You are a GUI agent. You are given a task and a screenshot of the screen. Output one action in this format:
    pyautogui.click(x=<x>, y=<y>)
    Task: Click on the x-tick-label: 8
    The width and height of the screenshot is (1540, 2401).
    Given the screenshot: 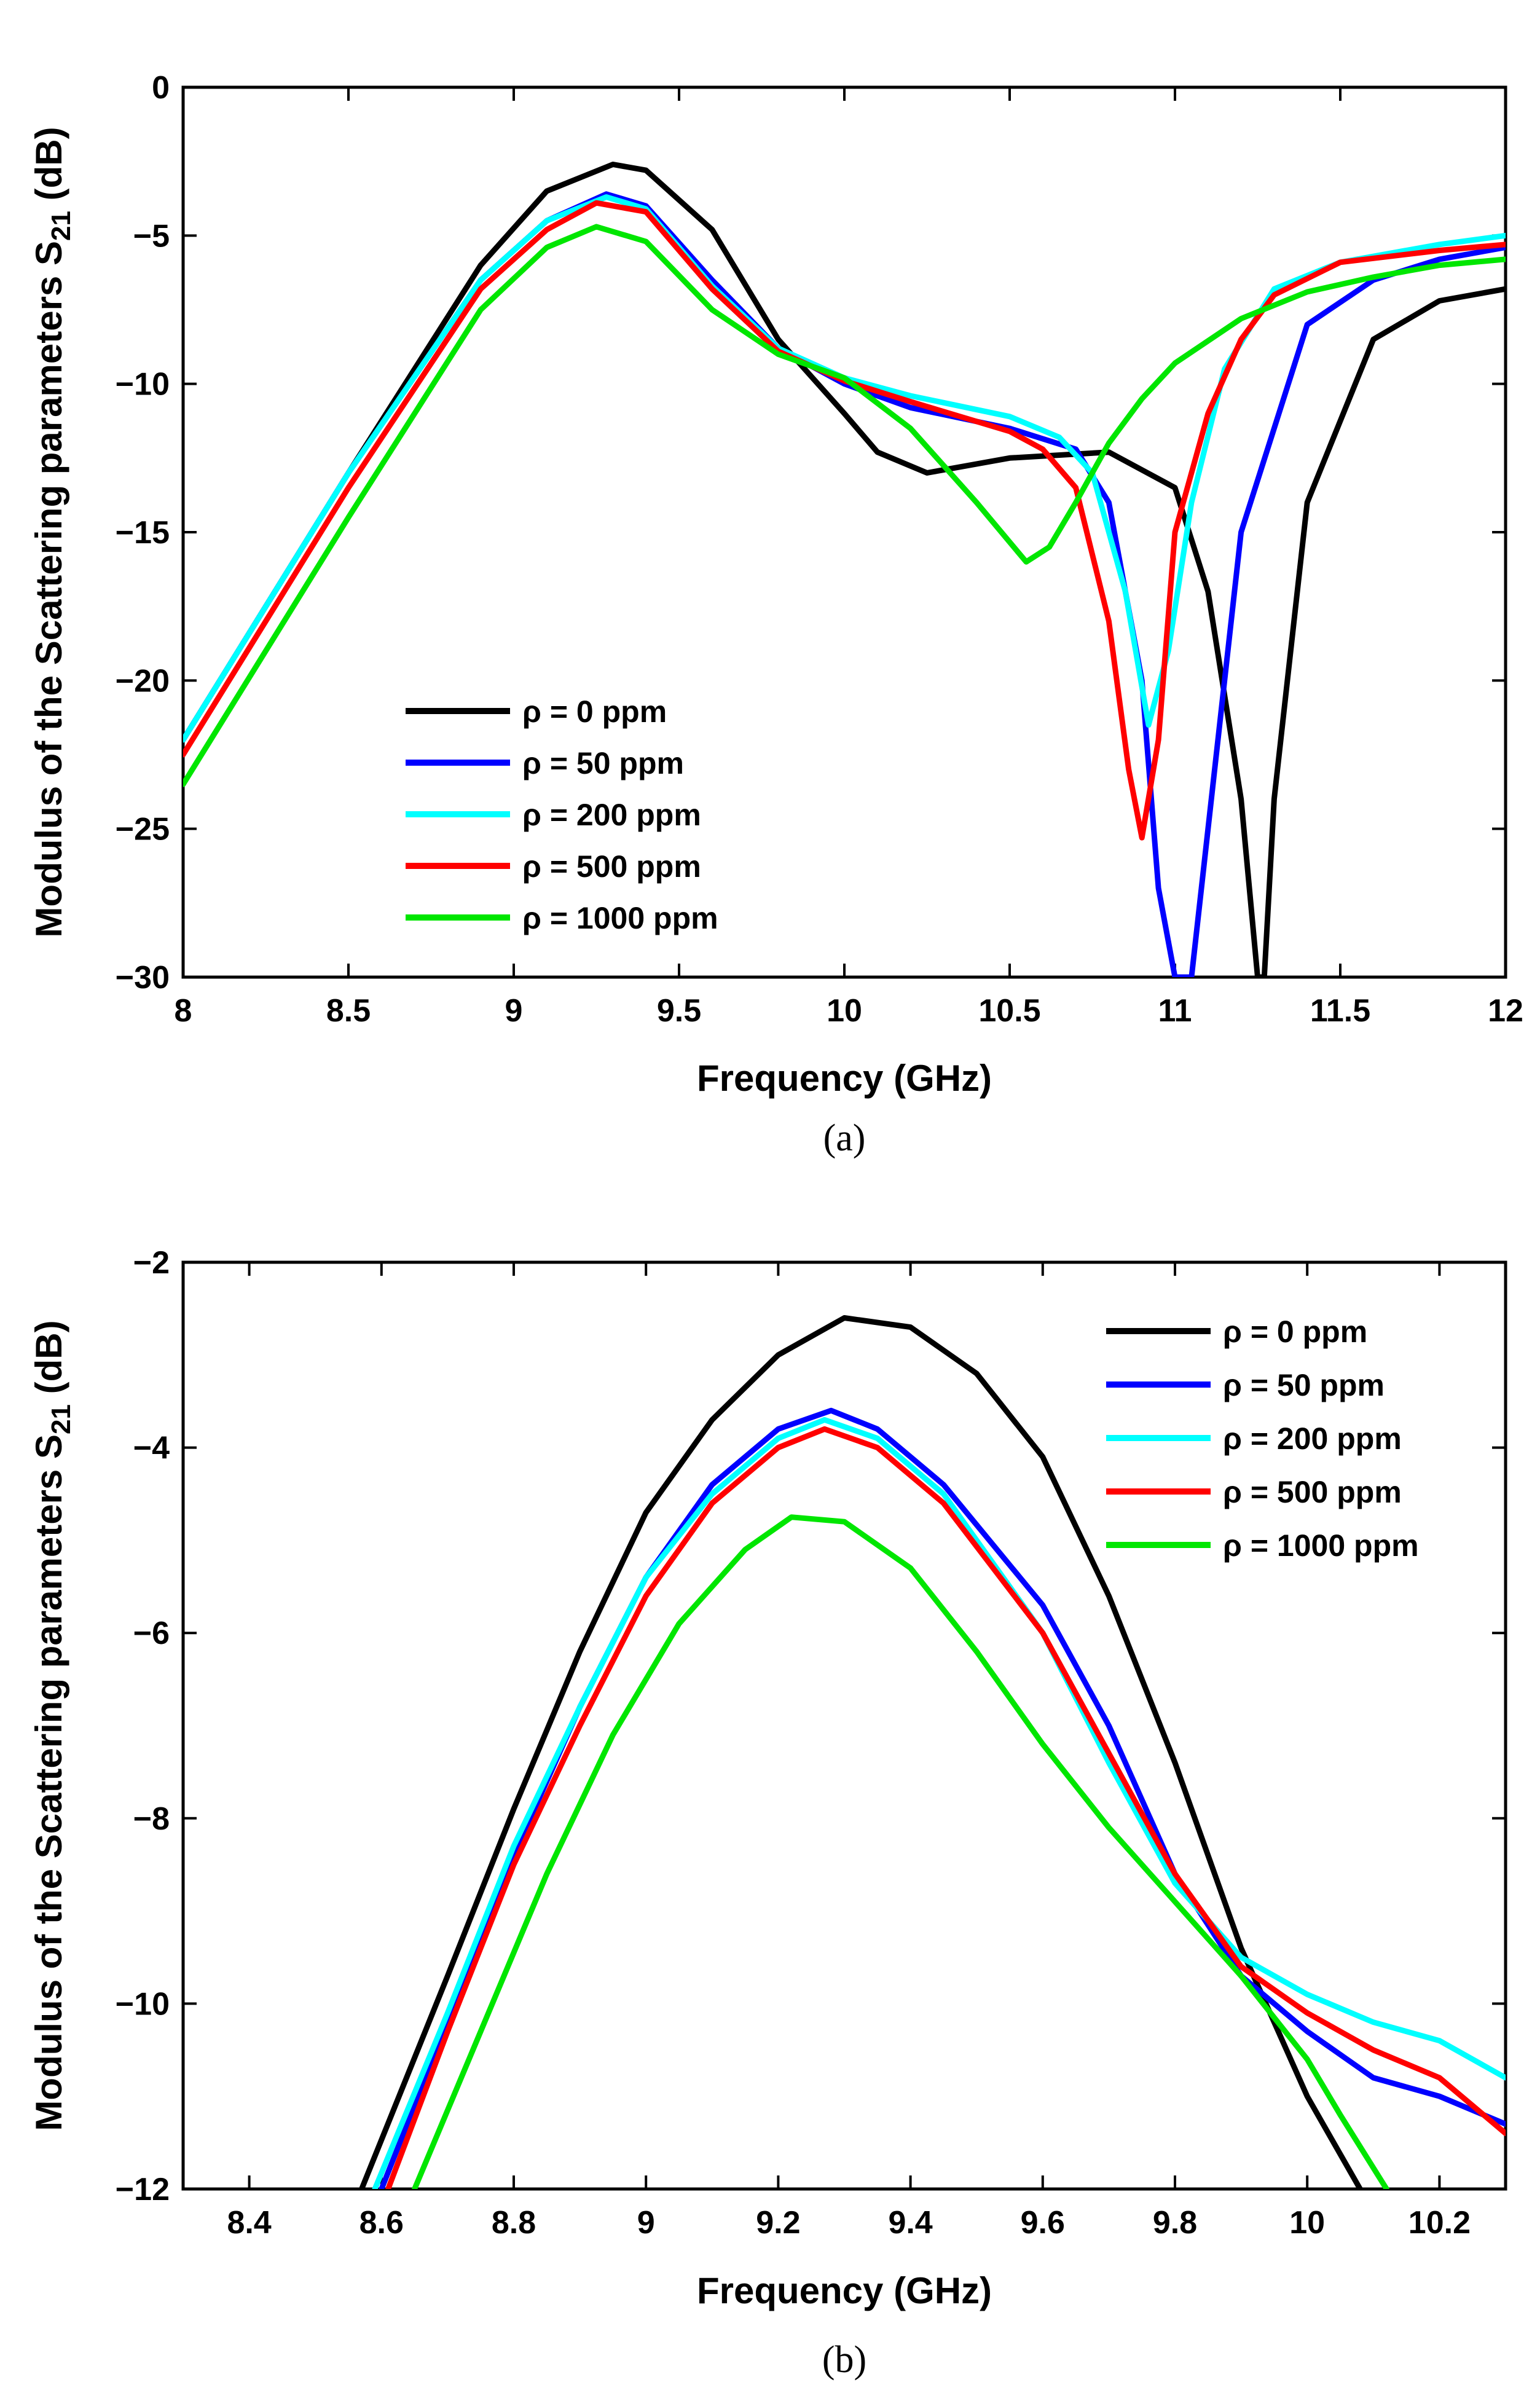 What is the action you would take?
    pyautogui.click(x=183, y=1011)
    